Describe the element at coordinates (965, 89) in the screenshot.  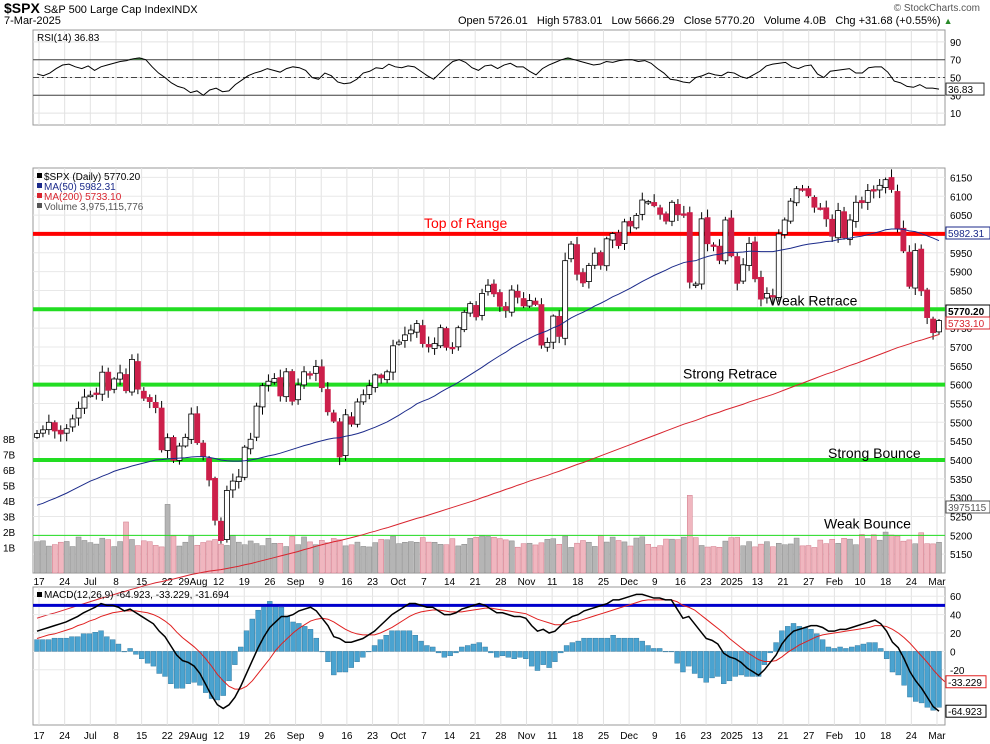
I see `rsi-value-tag-box` at that location.